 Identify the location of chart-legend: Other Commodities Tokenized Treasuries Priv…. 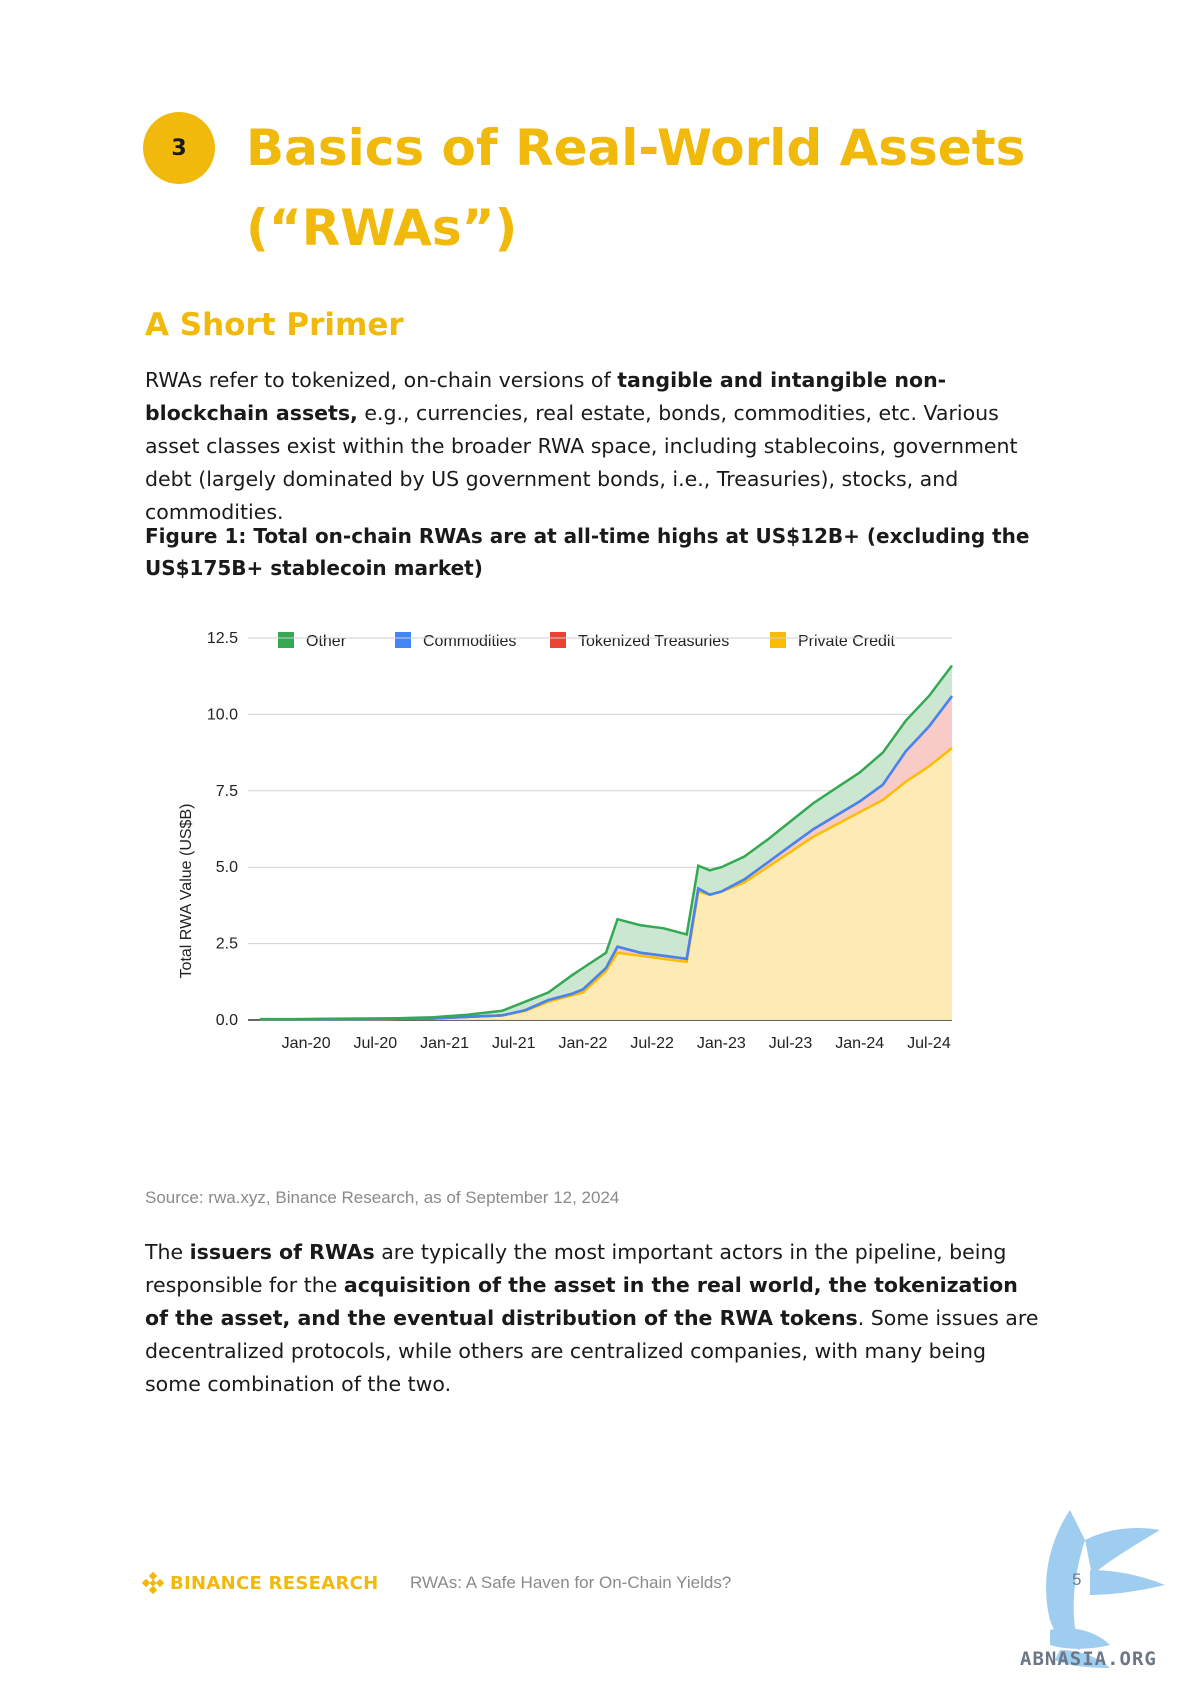
(586, 641).